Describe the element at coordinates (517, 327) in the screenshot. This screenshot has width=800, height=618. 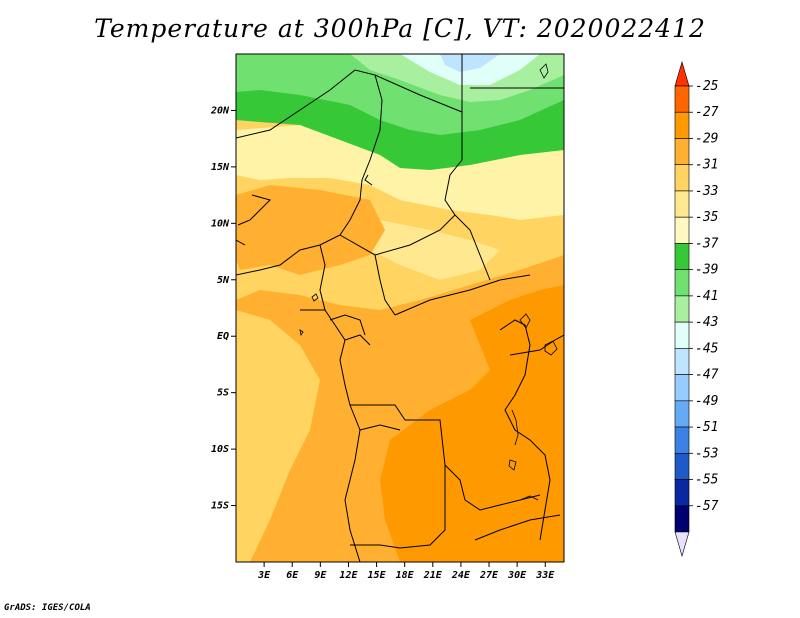
I see `field-band-29-east` at that location.